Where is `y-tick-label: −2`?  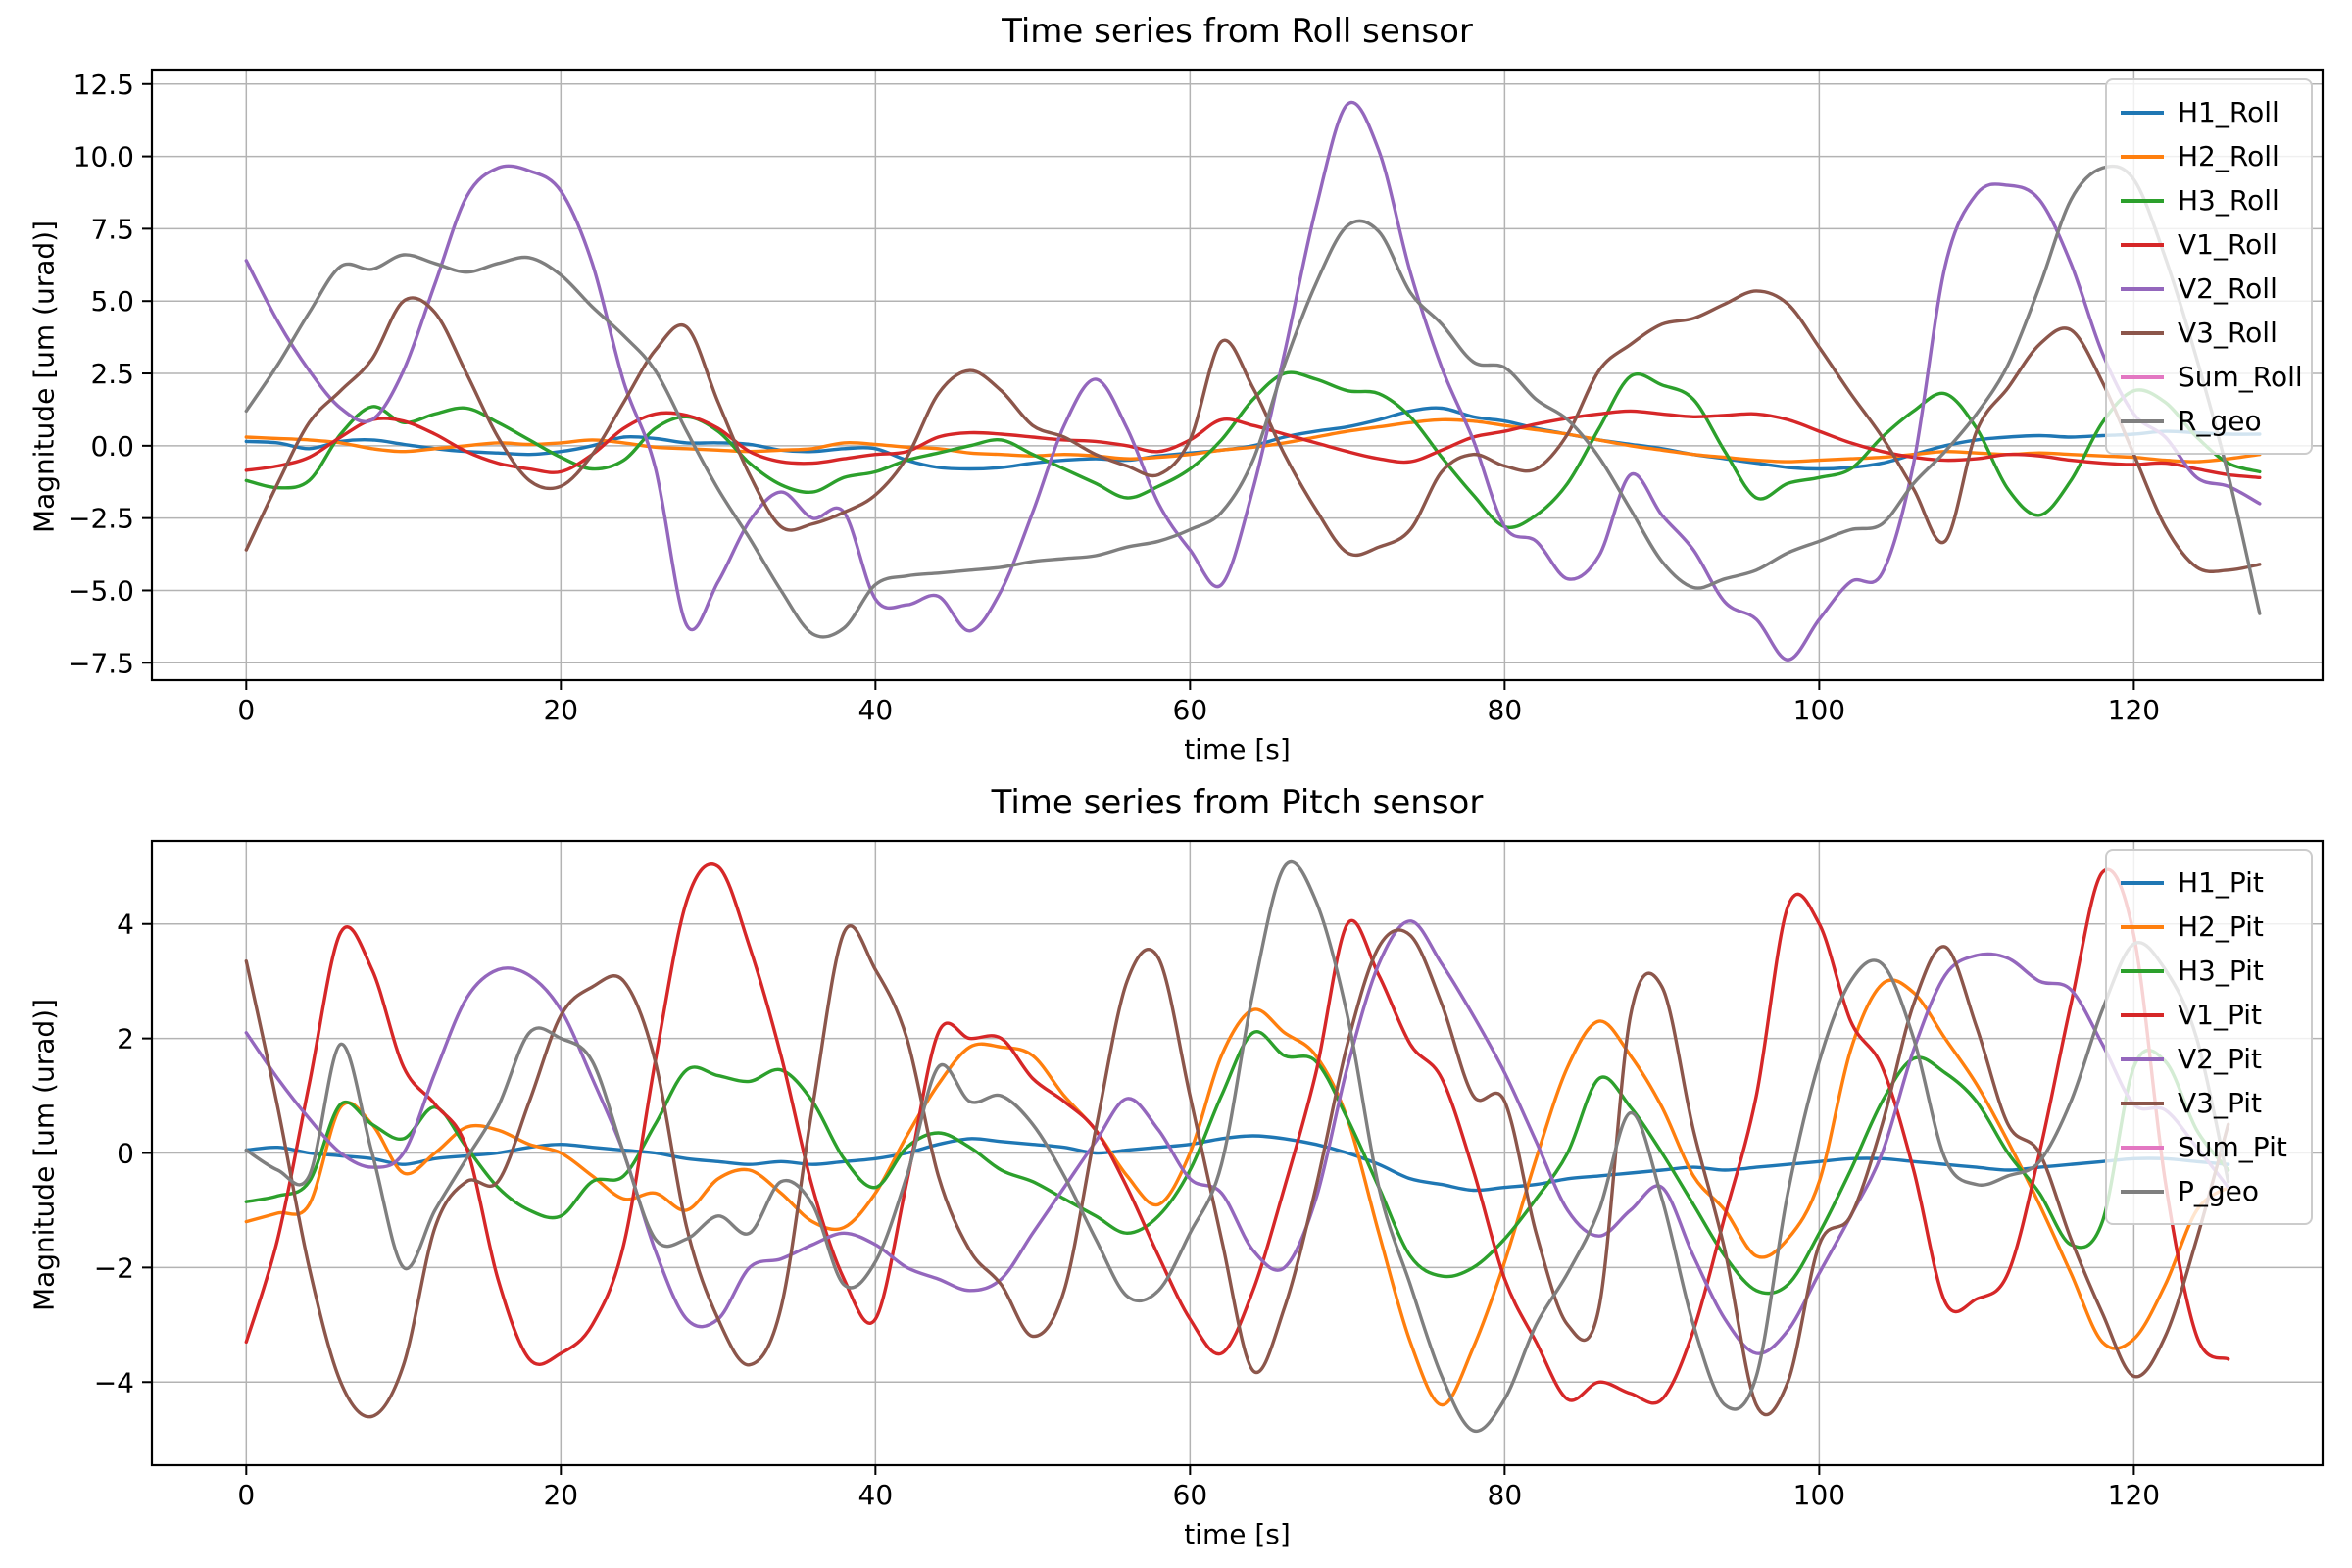
y-tick-label: −2 is located at coordinates (114, 1267).